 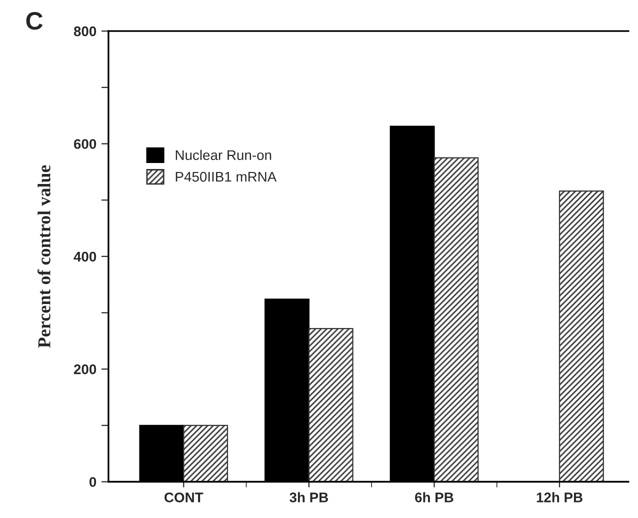 What do you see at coordinates (309, 497) in the screenshot?
I see `x-tick-label: 3h PB` at bounding box center [309, 497].